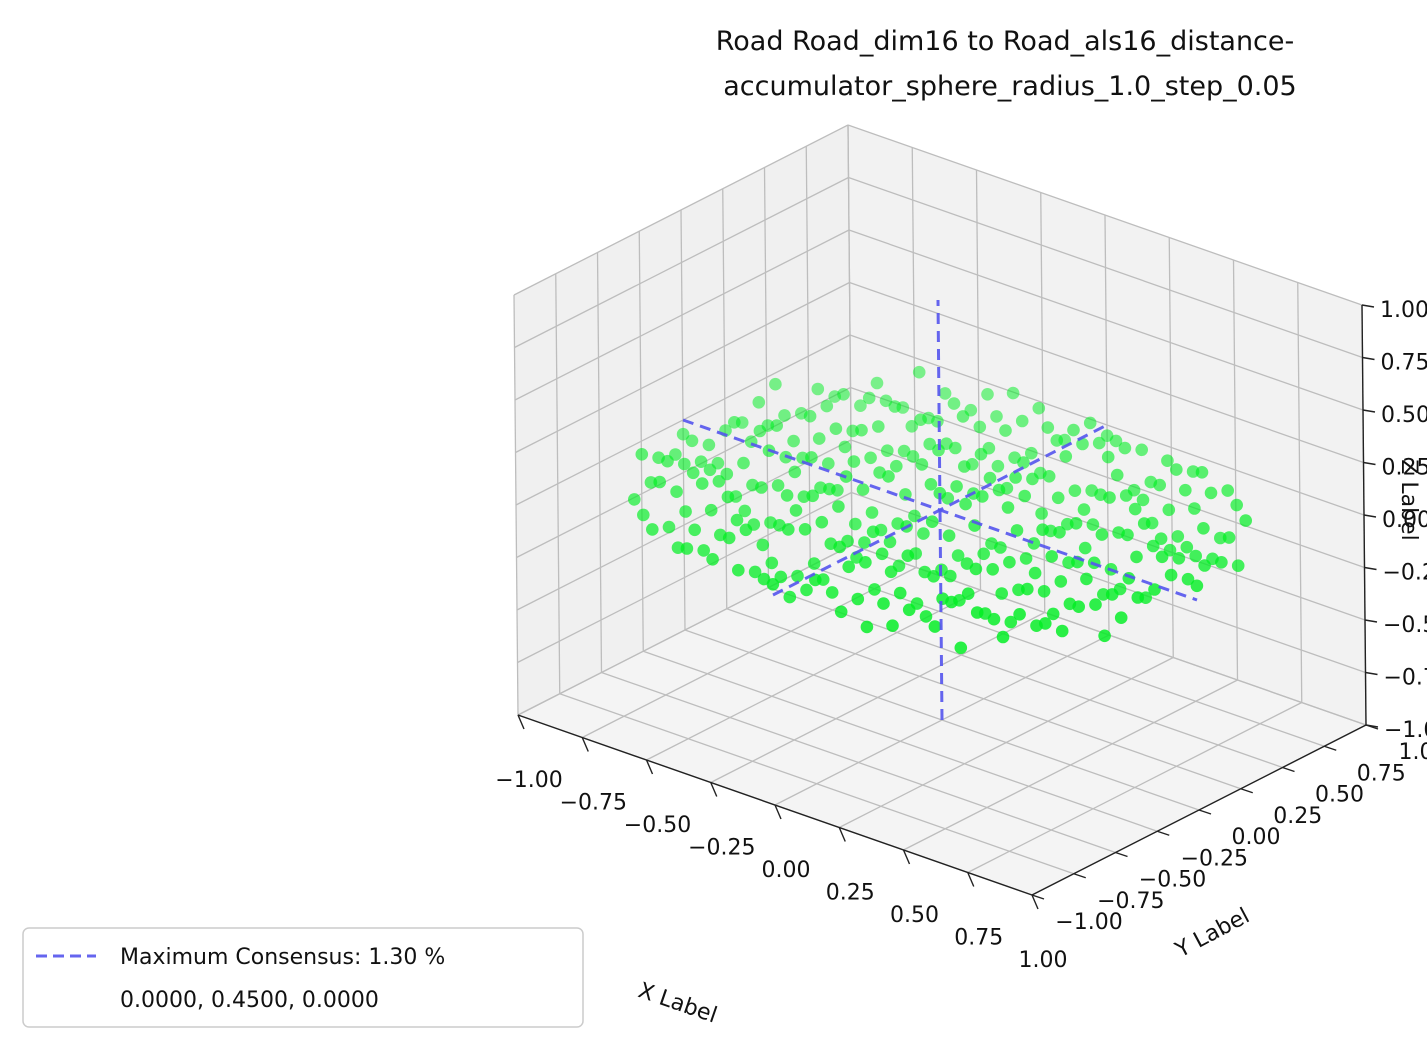 The height and width of the screenshot is (1053, 1427). Describe the element at coordinates (1172, 880) in the screenshot. I see `y-tick-label-2: −0.50` at that location.